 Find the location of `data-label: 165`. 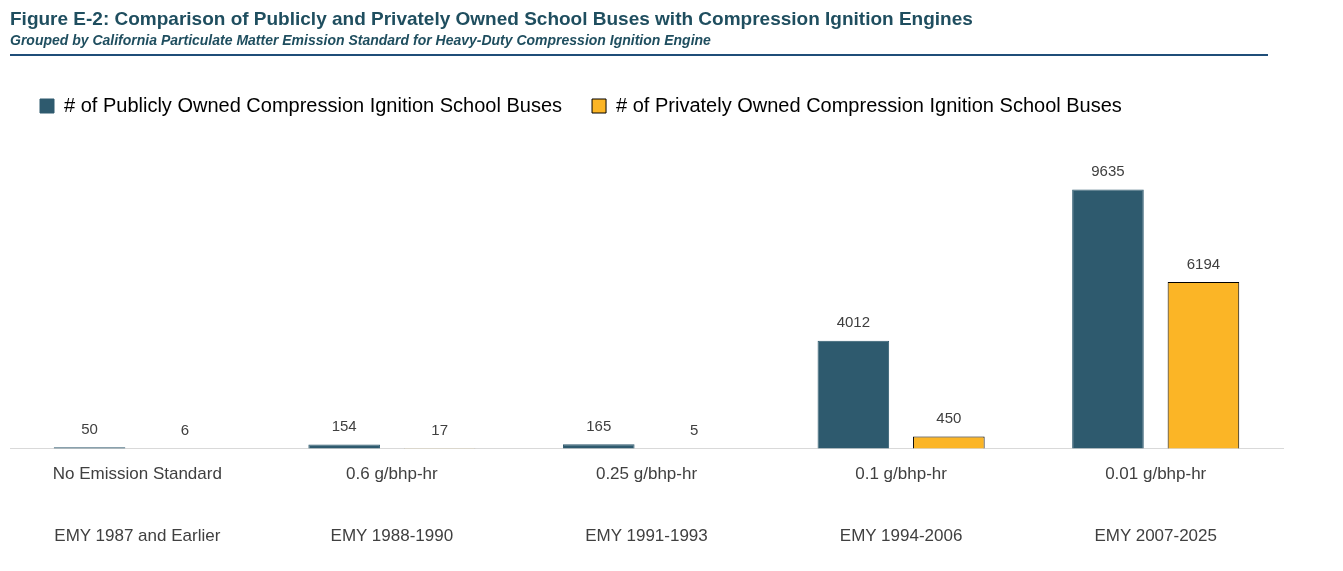

data-label: 165 is located at coordinates (599, 425).